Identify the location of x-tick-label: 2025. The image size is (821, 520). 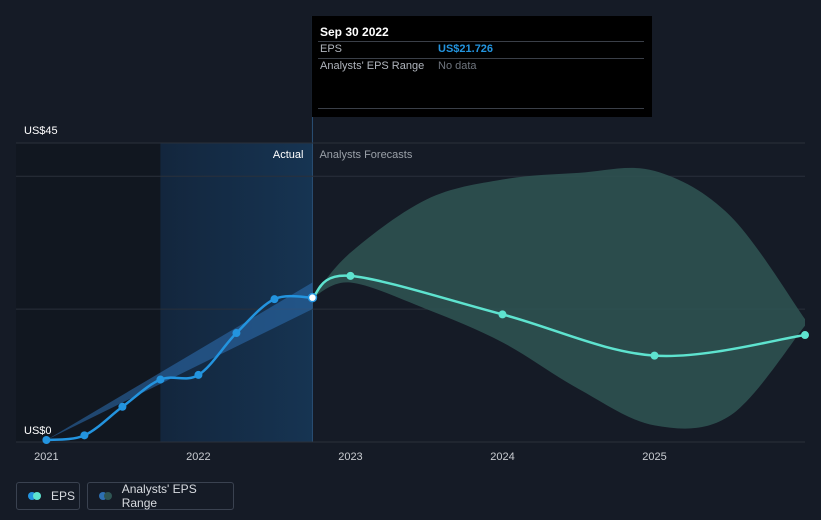
(654, 457).